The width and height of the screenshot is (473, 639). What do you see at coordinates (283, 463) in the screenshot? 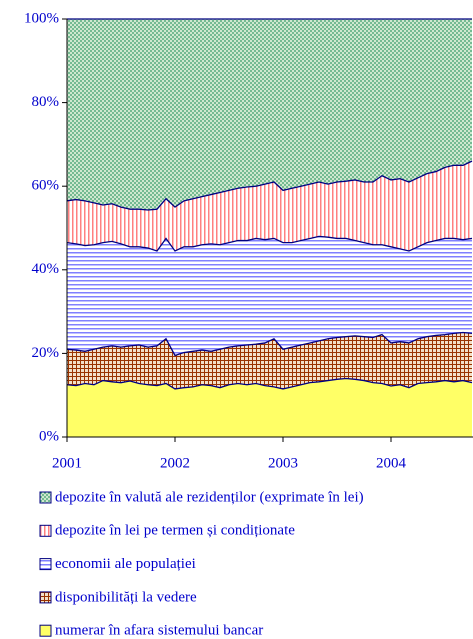
I see `x-tick-label: 2003` at bounding box center [283, 463].